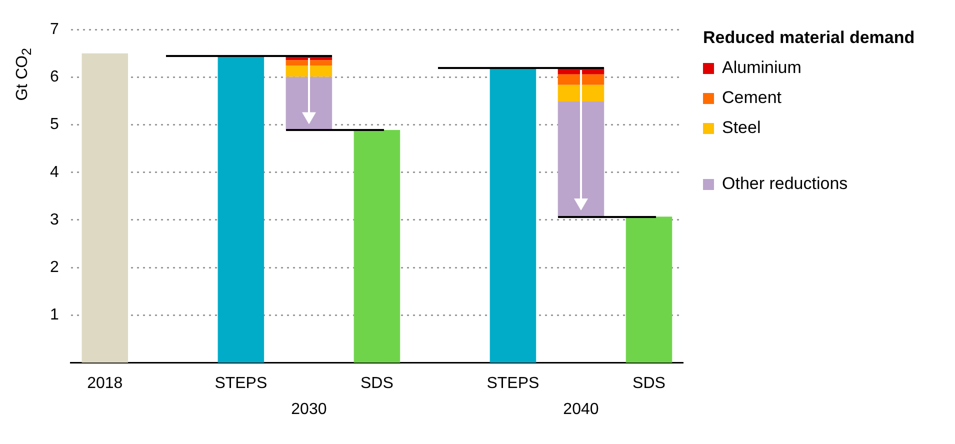  What do you see at coordinates (54, 125) in the screenshot?
I see `y-tick-label: 5` at bounding box center [54, 125].